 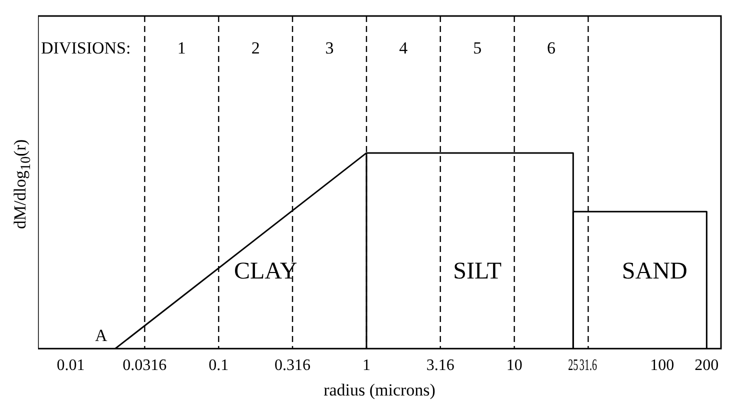 I want to click on text: 5, so click(x=477, y=48).